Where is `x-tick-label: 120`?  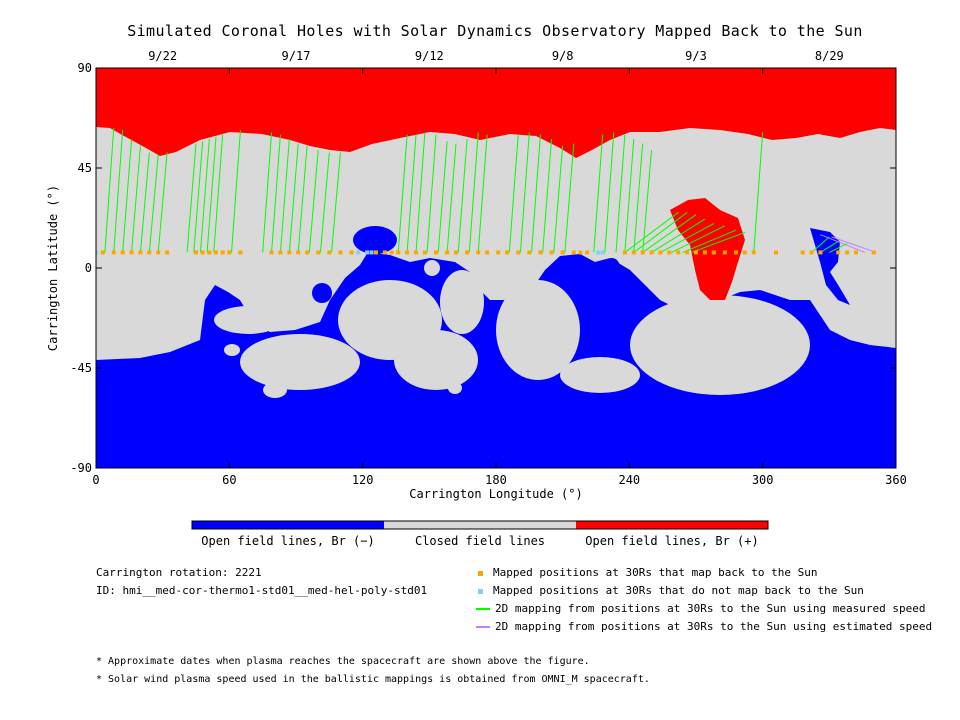
x-tick-label: 120 is located at coordinates (363, 480).